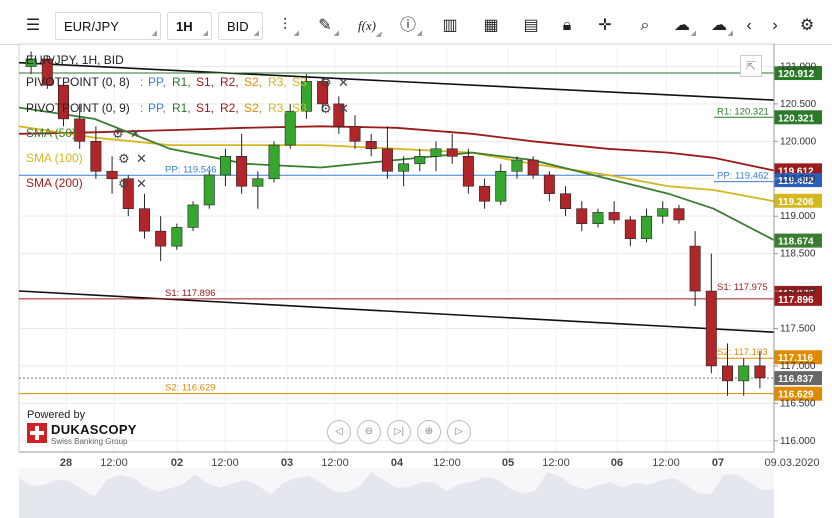 This screenshot has width=832, height=518. Describe the element at coordinates (791, 463) in the screenshot. I see `x-tick-label: 09.03.2020` at that location.